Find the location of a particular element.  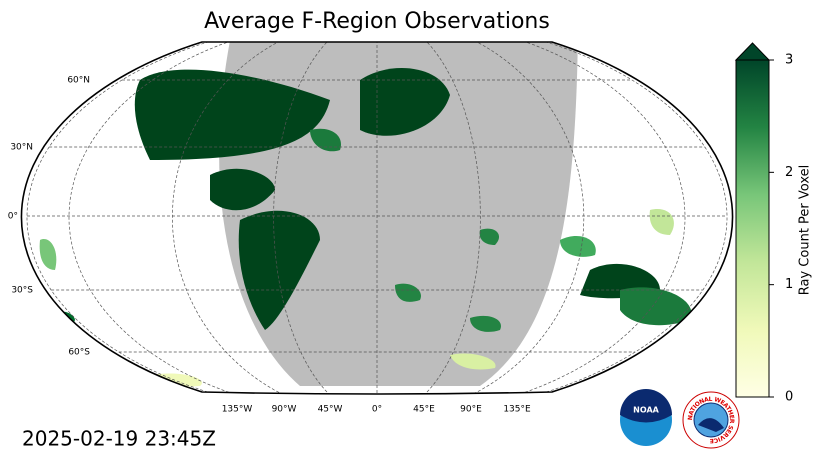

lon-label: 135°W is located at coordinates (237, 410).